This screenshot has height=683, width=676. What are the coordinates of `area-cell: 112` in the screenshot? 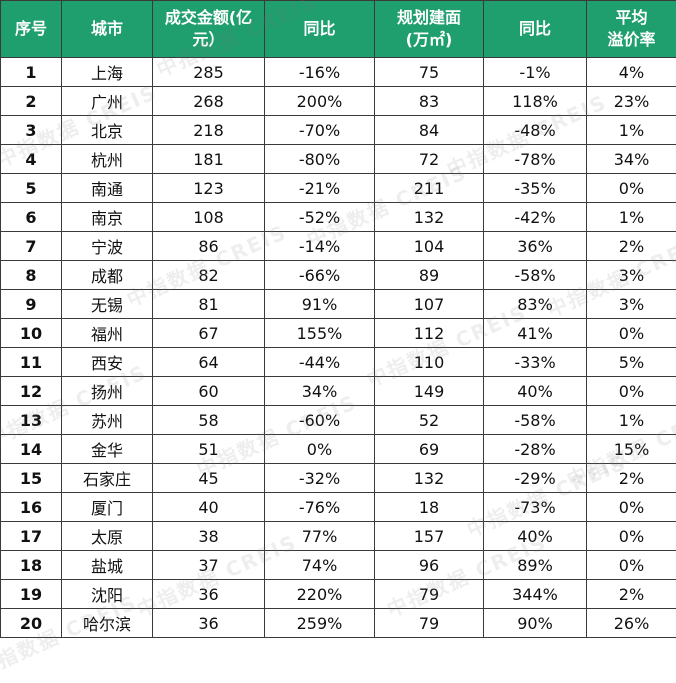 It's located at (429, 333).